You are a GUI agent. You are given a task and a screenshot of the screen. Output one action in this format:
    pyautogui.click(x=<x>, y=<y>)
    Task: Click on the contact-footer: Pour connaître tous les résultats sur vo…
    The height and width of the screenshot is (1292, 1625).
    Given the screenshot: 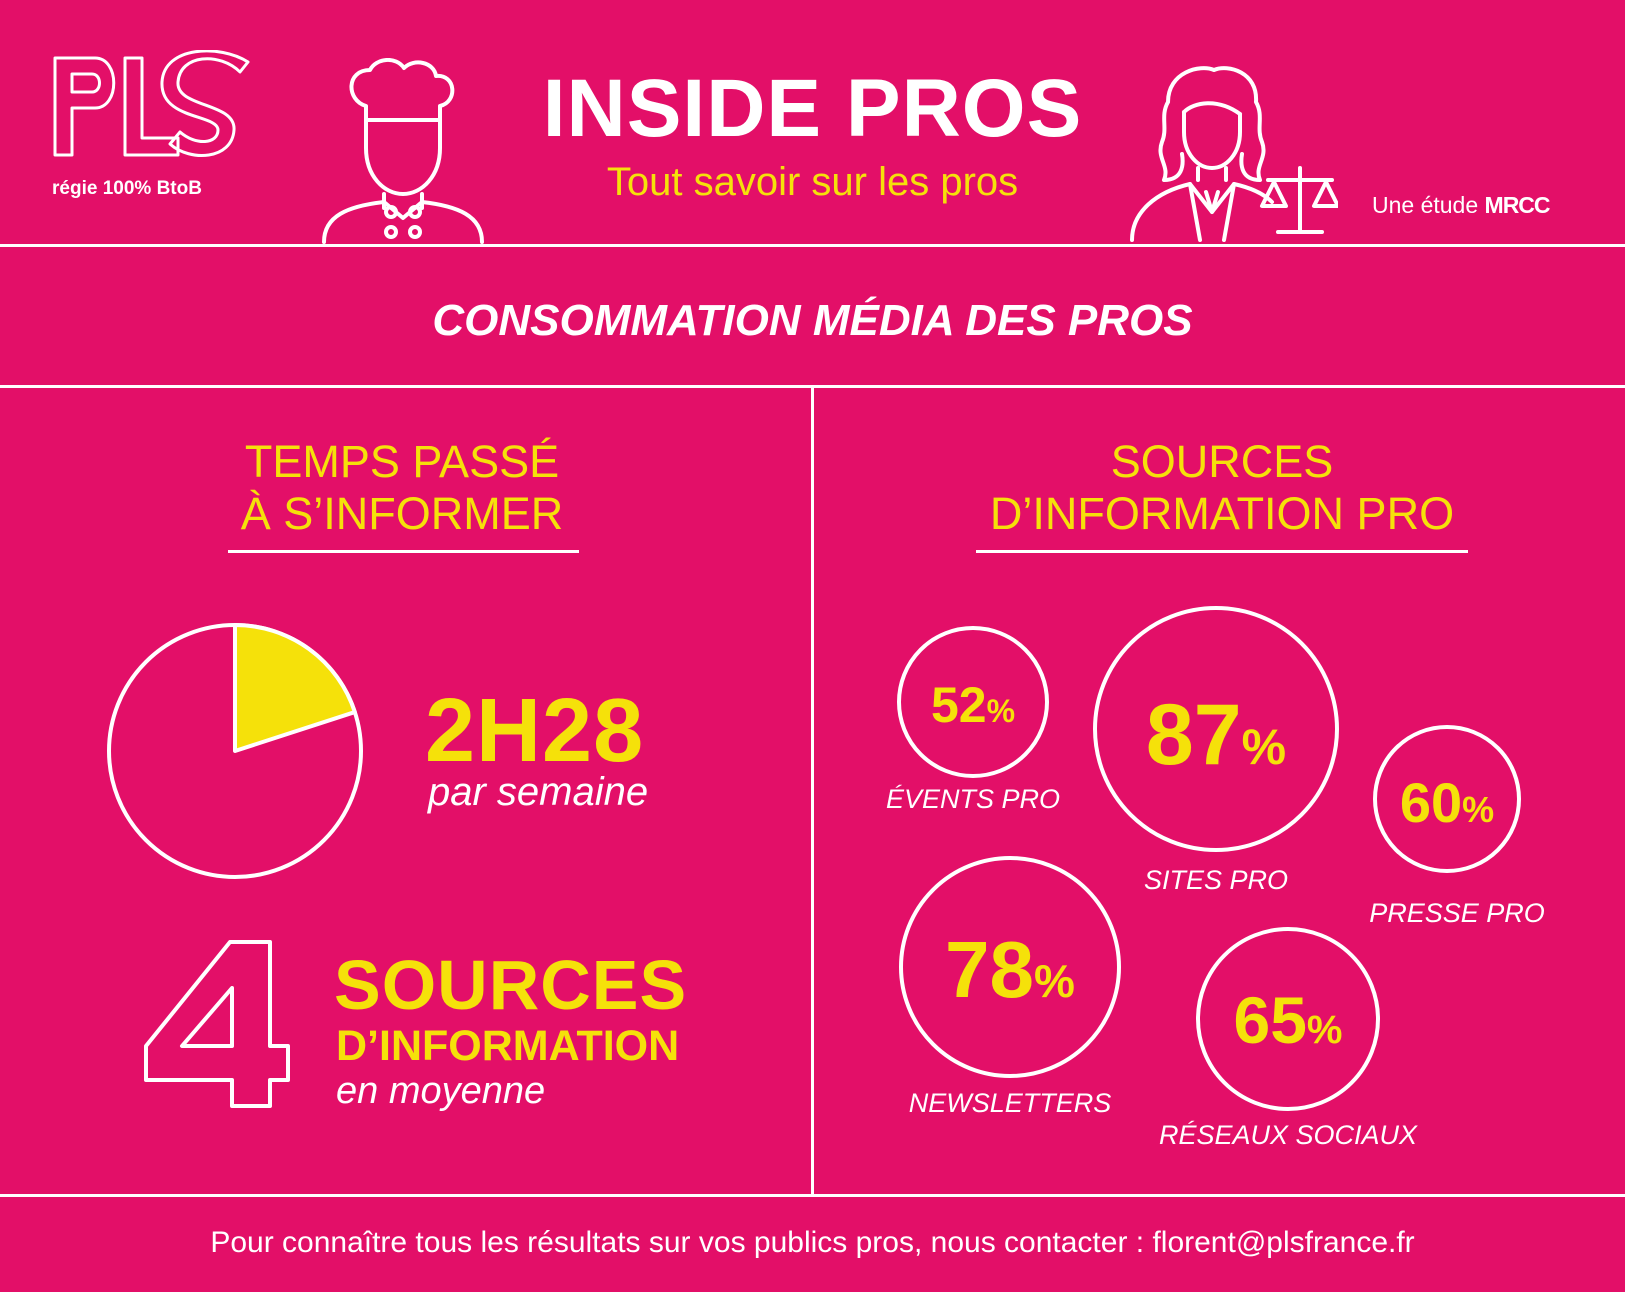 What is the action you would take?
    pyautogui.click(x=812, y=1242)
    